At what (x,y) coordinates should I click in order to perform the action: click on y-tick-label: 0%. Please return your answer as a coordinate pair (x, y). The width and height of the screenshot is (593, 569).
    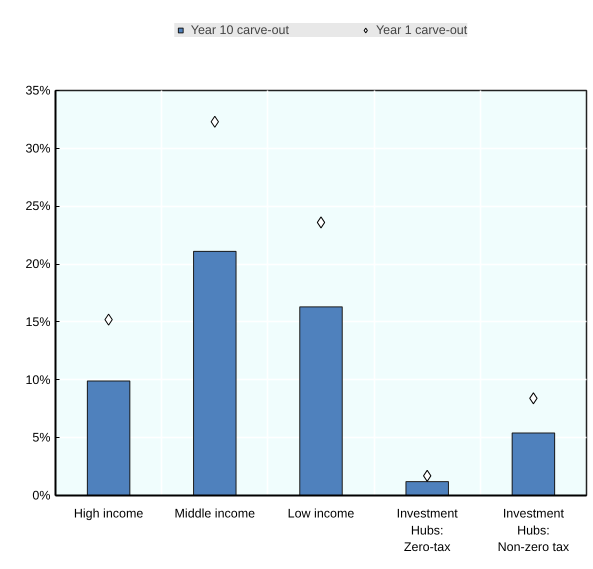
    Looking at the image, I should click on (41, 495).